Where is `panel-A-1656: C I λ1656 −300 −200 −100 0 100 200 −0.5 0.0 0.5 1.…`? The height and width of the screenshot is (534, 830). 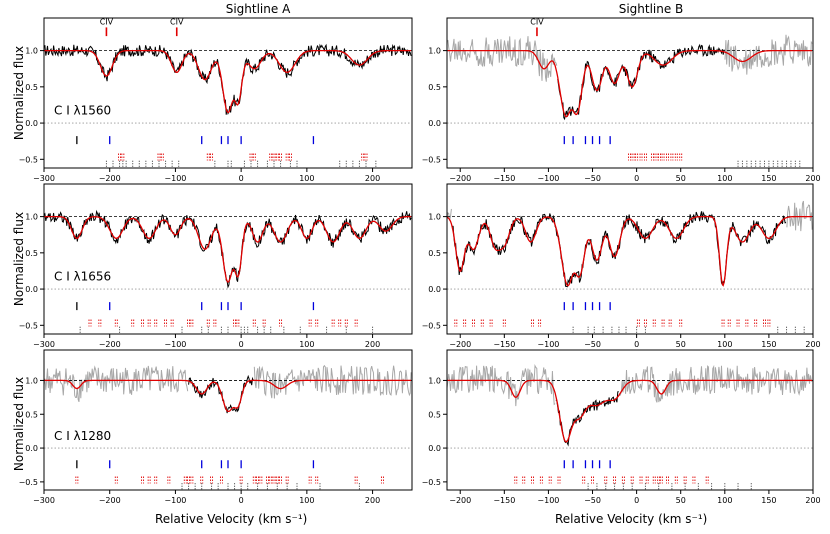 panel-A-1656: C I λ1656 −300 −200 −100 0 100 200 −0.5 0.0 0.5 1.… is located at coordinates (216, 266).